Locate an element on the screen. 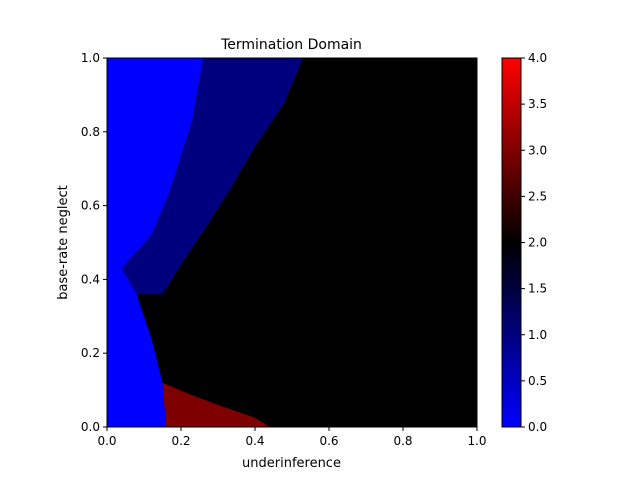  x-tick-label: 0.2 is located at coordinates (180, 441).